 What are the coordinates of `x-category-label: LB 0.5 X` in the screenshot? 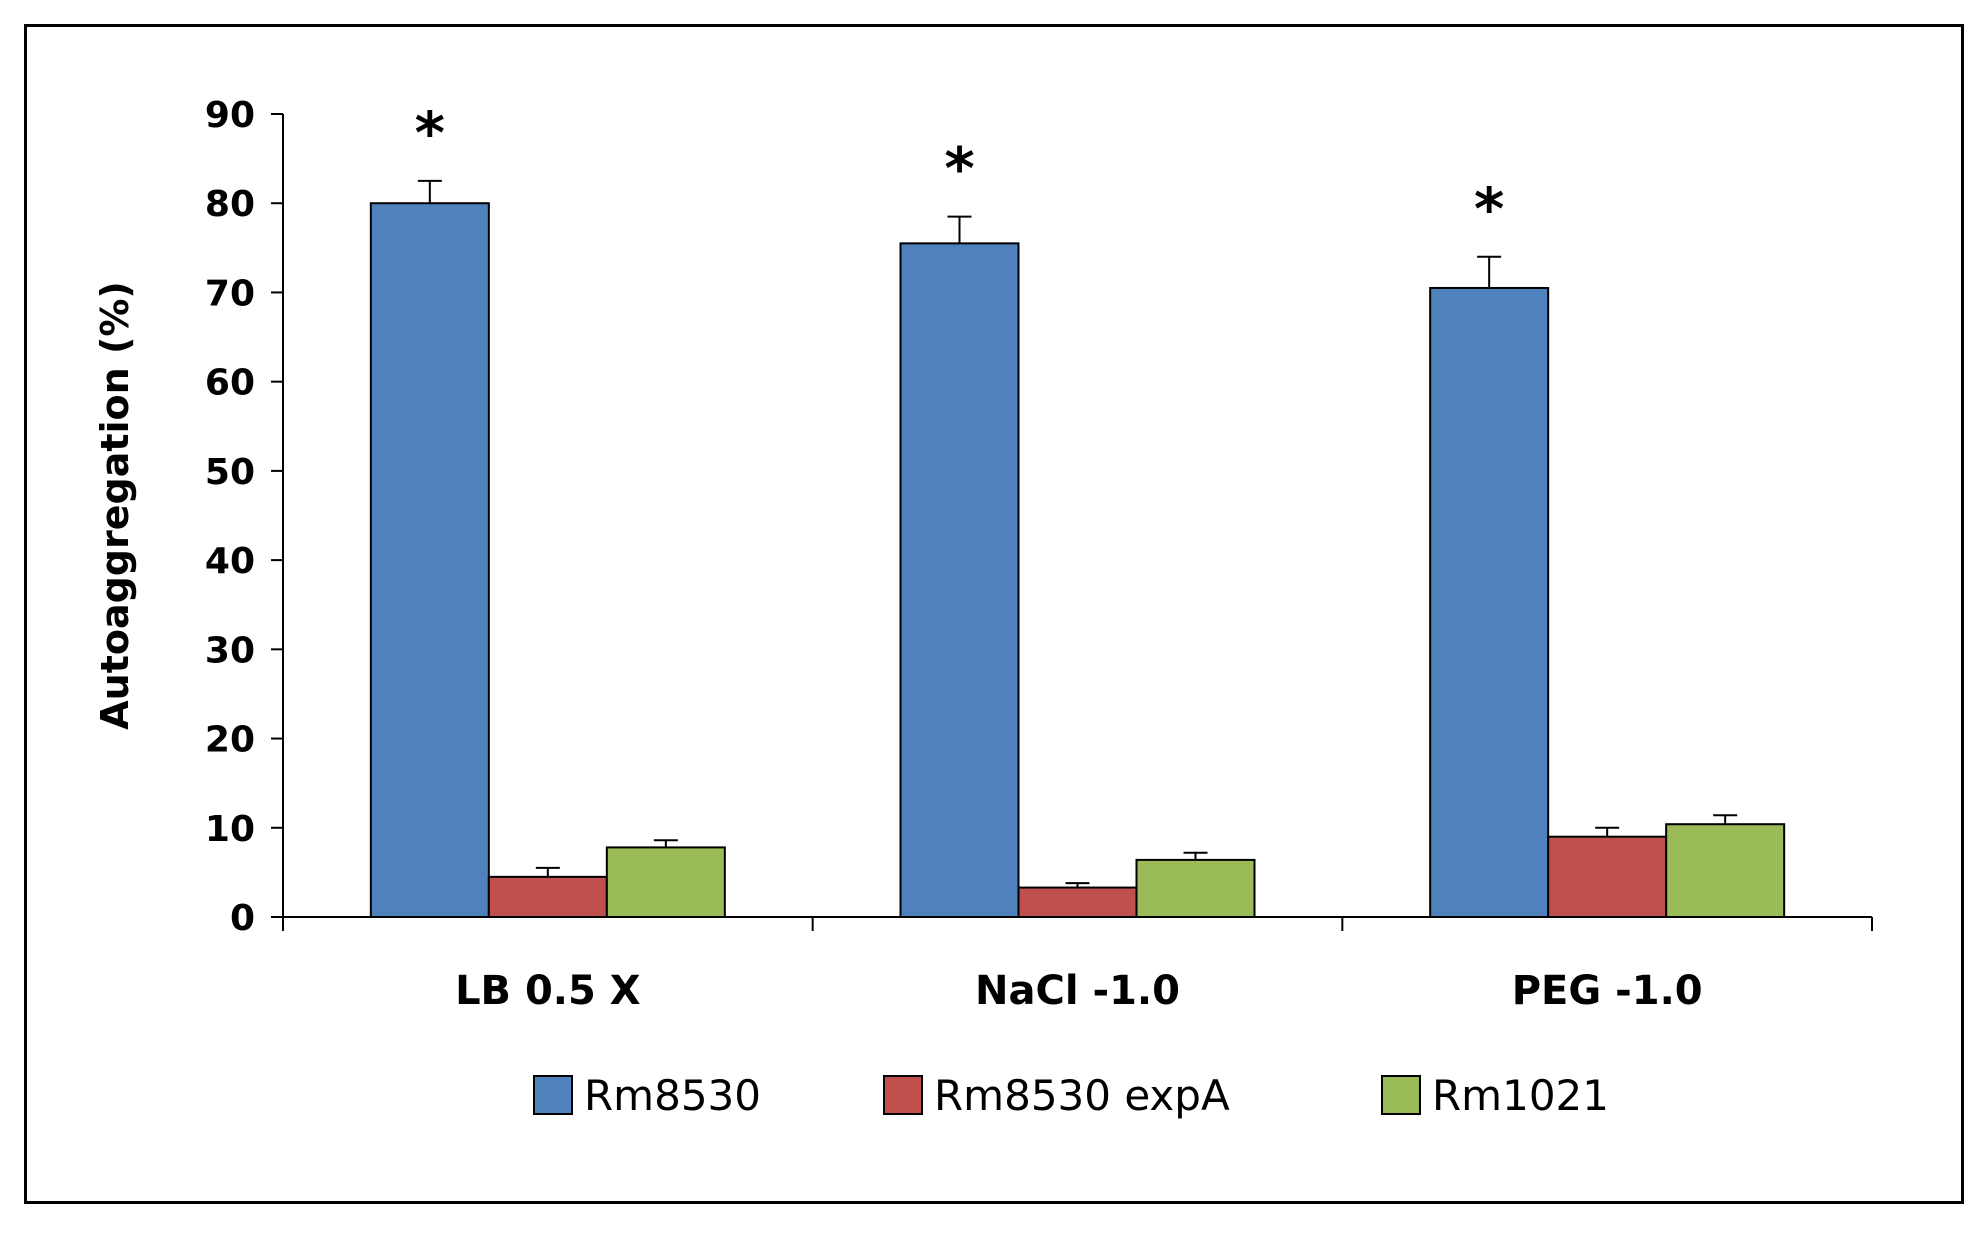 It's located at (548, 991).